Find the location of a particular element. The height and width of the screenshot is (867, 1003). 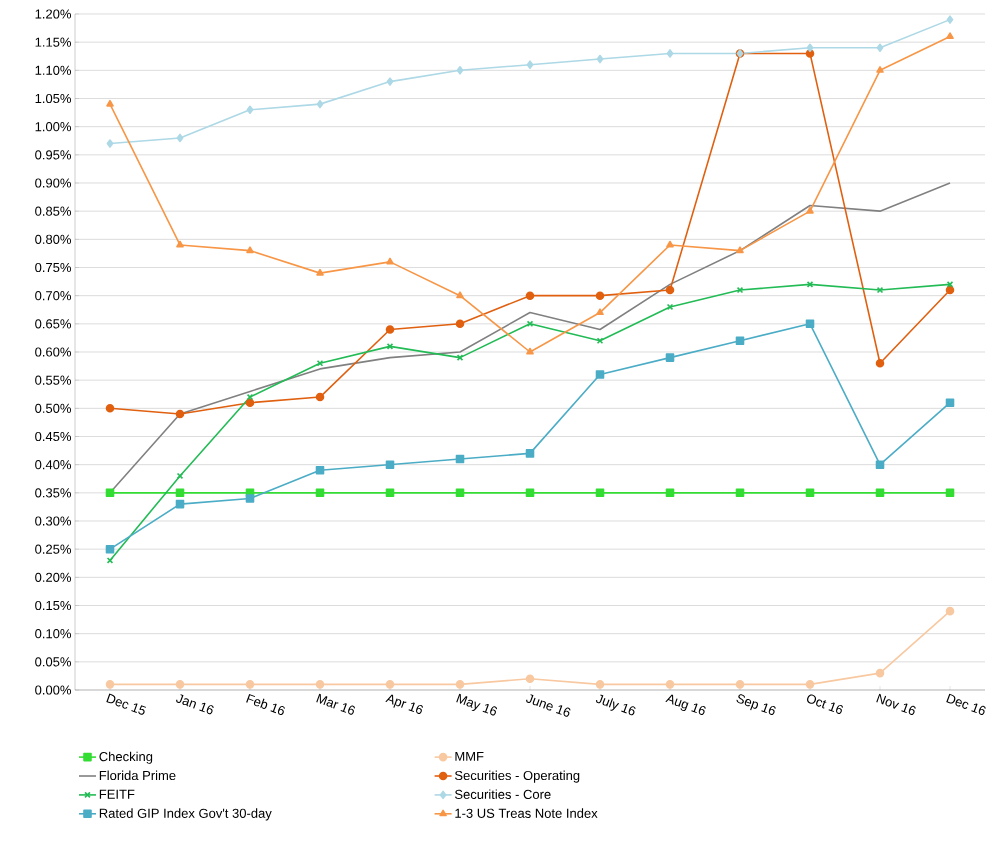

x-tick-label: Dec 16 is located at coordinates (966, 704).